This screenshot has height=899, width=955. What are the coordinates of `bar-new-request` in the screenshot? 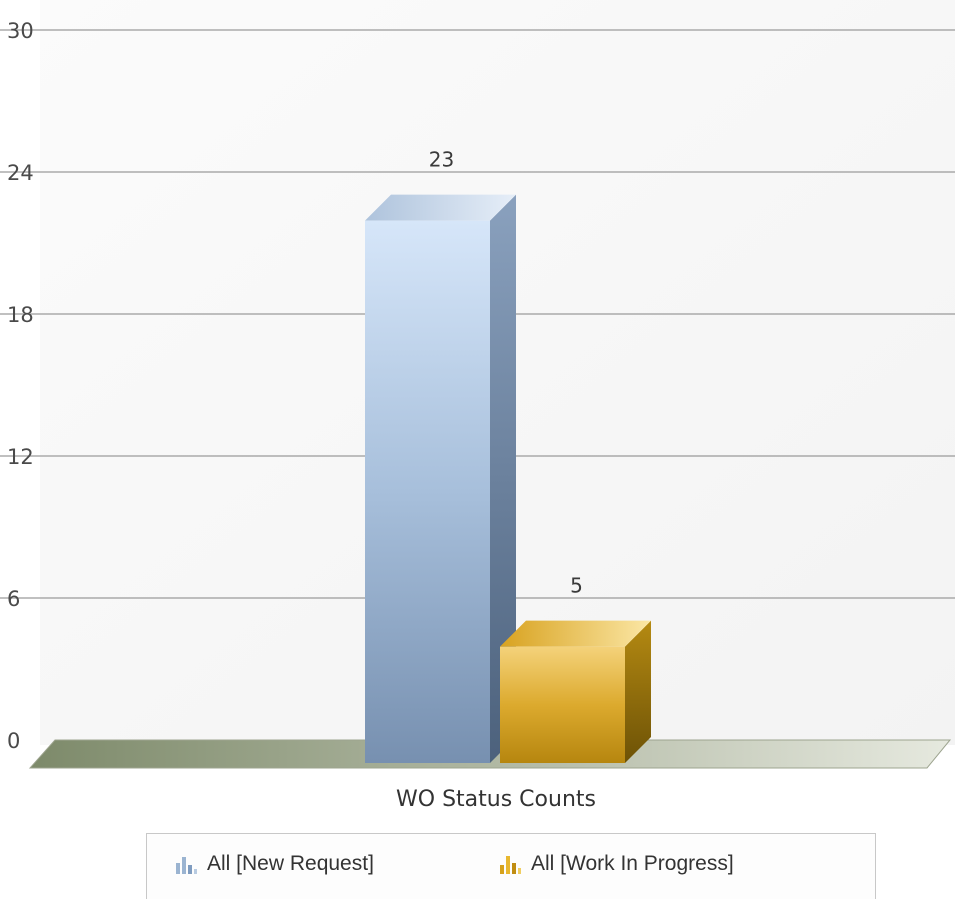 It's located at (440, 478).